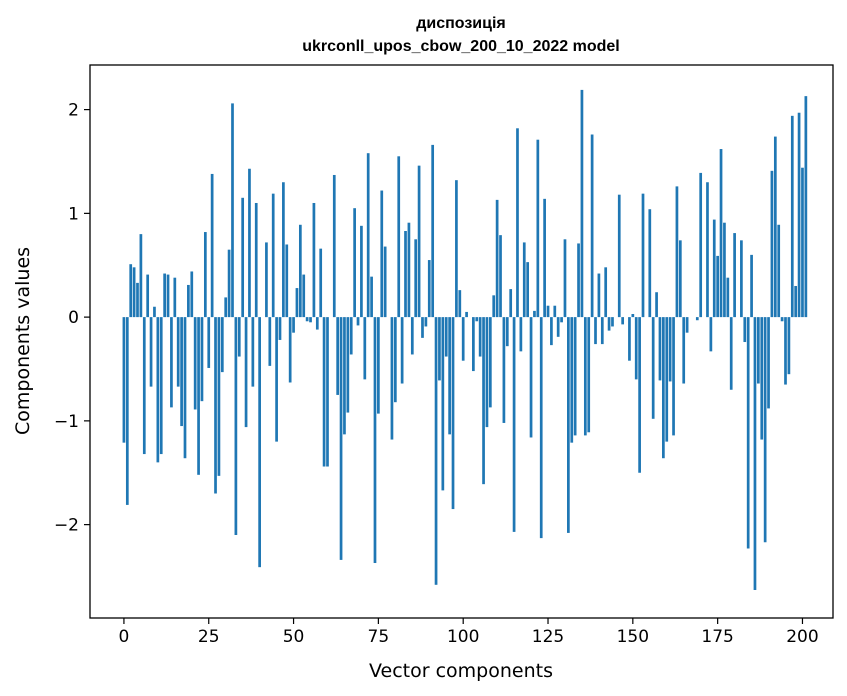 The height and width of the screenshot is (696, 847). What do you see at coordinates (73, 111) in the screenshot?
I see `y-tick-label: 2` at bounding box center [73, 111].